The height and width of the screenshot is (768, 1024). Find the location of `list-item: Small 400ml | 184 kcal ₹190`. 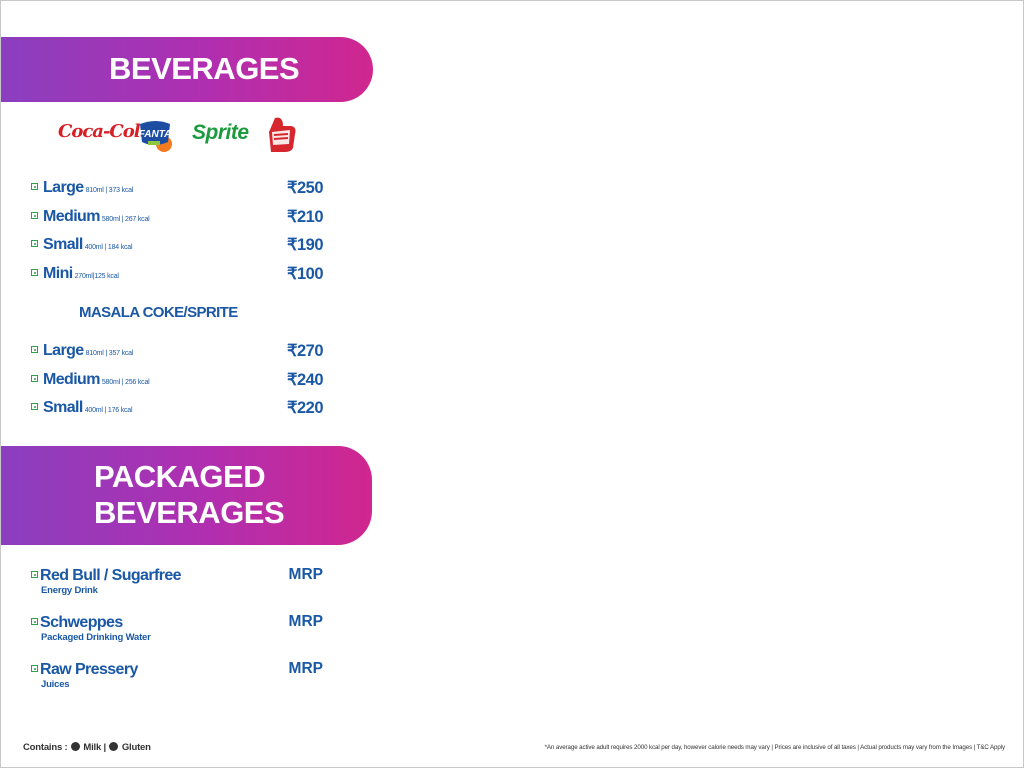

list-item: Small 400ml | 184 kcal ₹190 is located at coordinates (181, 247).